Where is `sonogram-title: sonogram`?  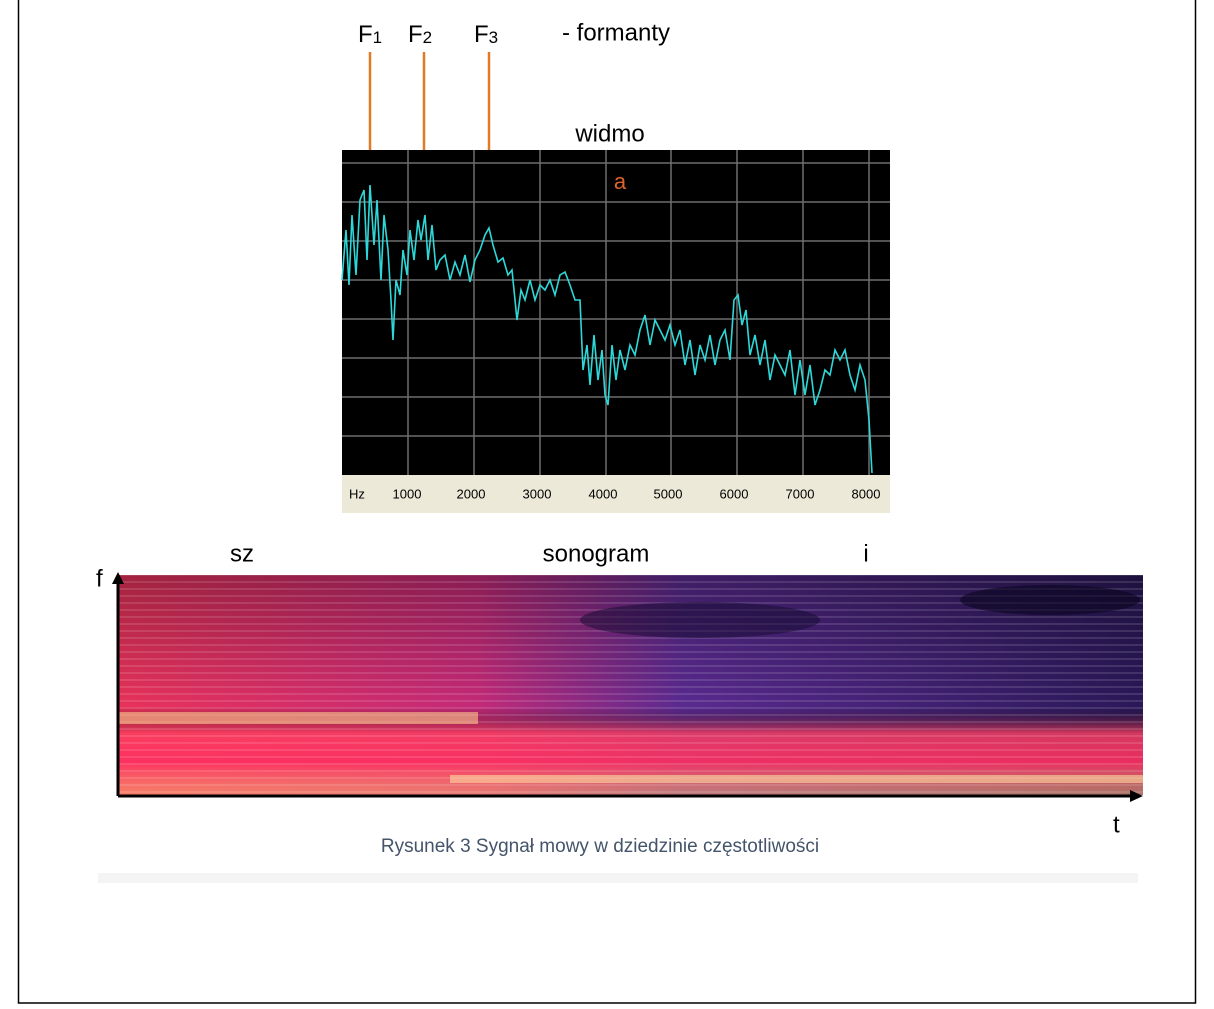 sonogram-title: sonogram is located at coordinates (596, 553).